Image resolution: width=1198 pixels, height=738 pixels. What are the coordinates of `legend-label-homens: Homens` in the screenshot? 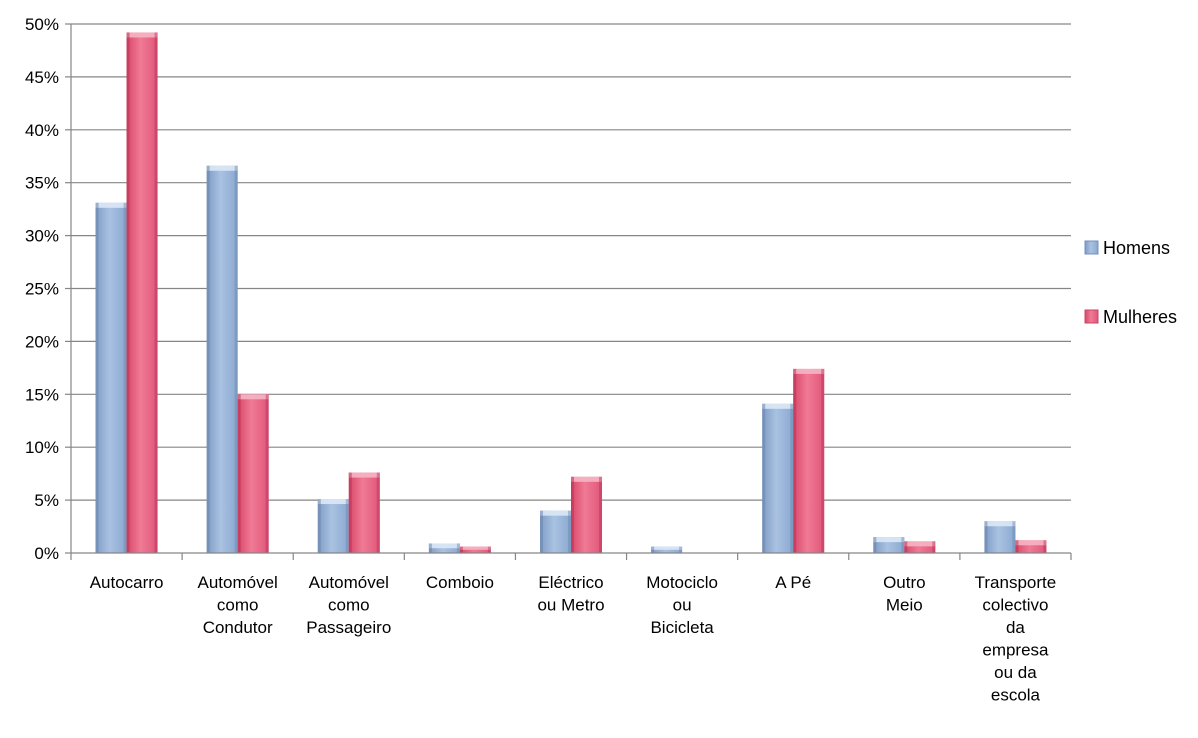 It's located at (1136, 248).